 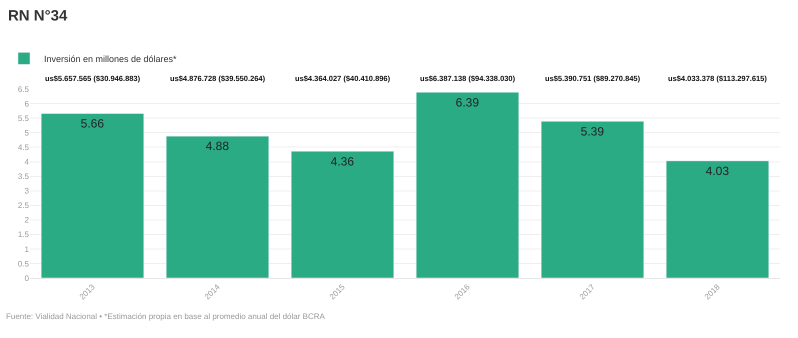 What do you see at coordinates (27, 249) in the screenshot?
I see `y-tick-label: 1` at bounding box center [27, 249].